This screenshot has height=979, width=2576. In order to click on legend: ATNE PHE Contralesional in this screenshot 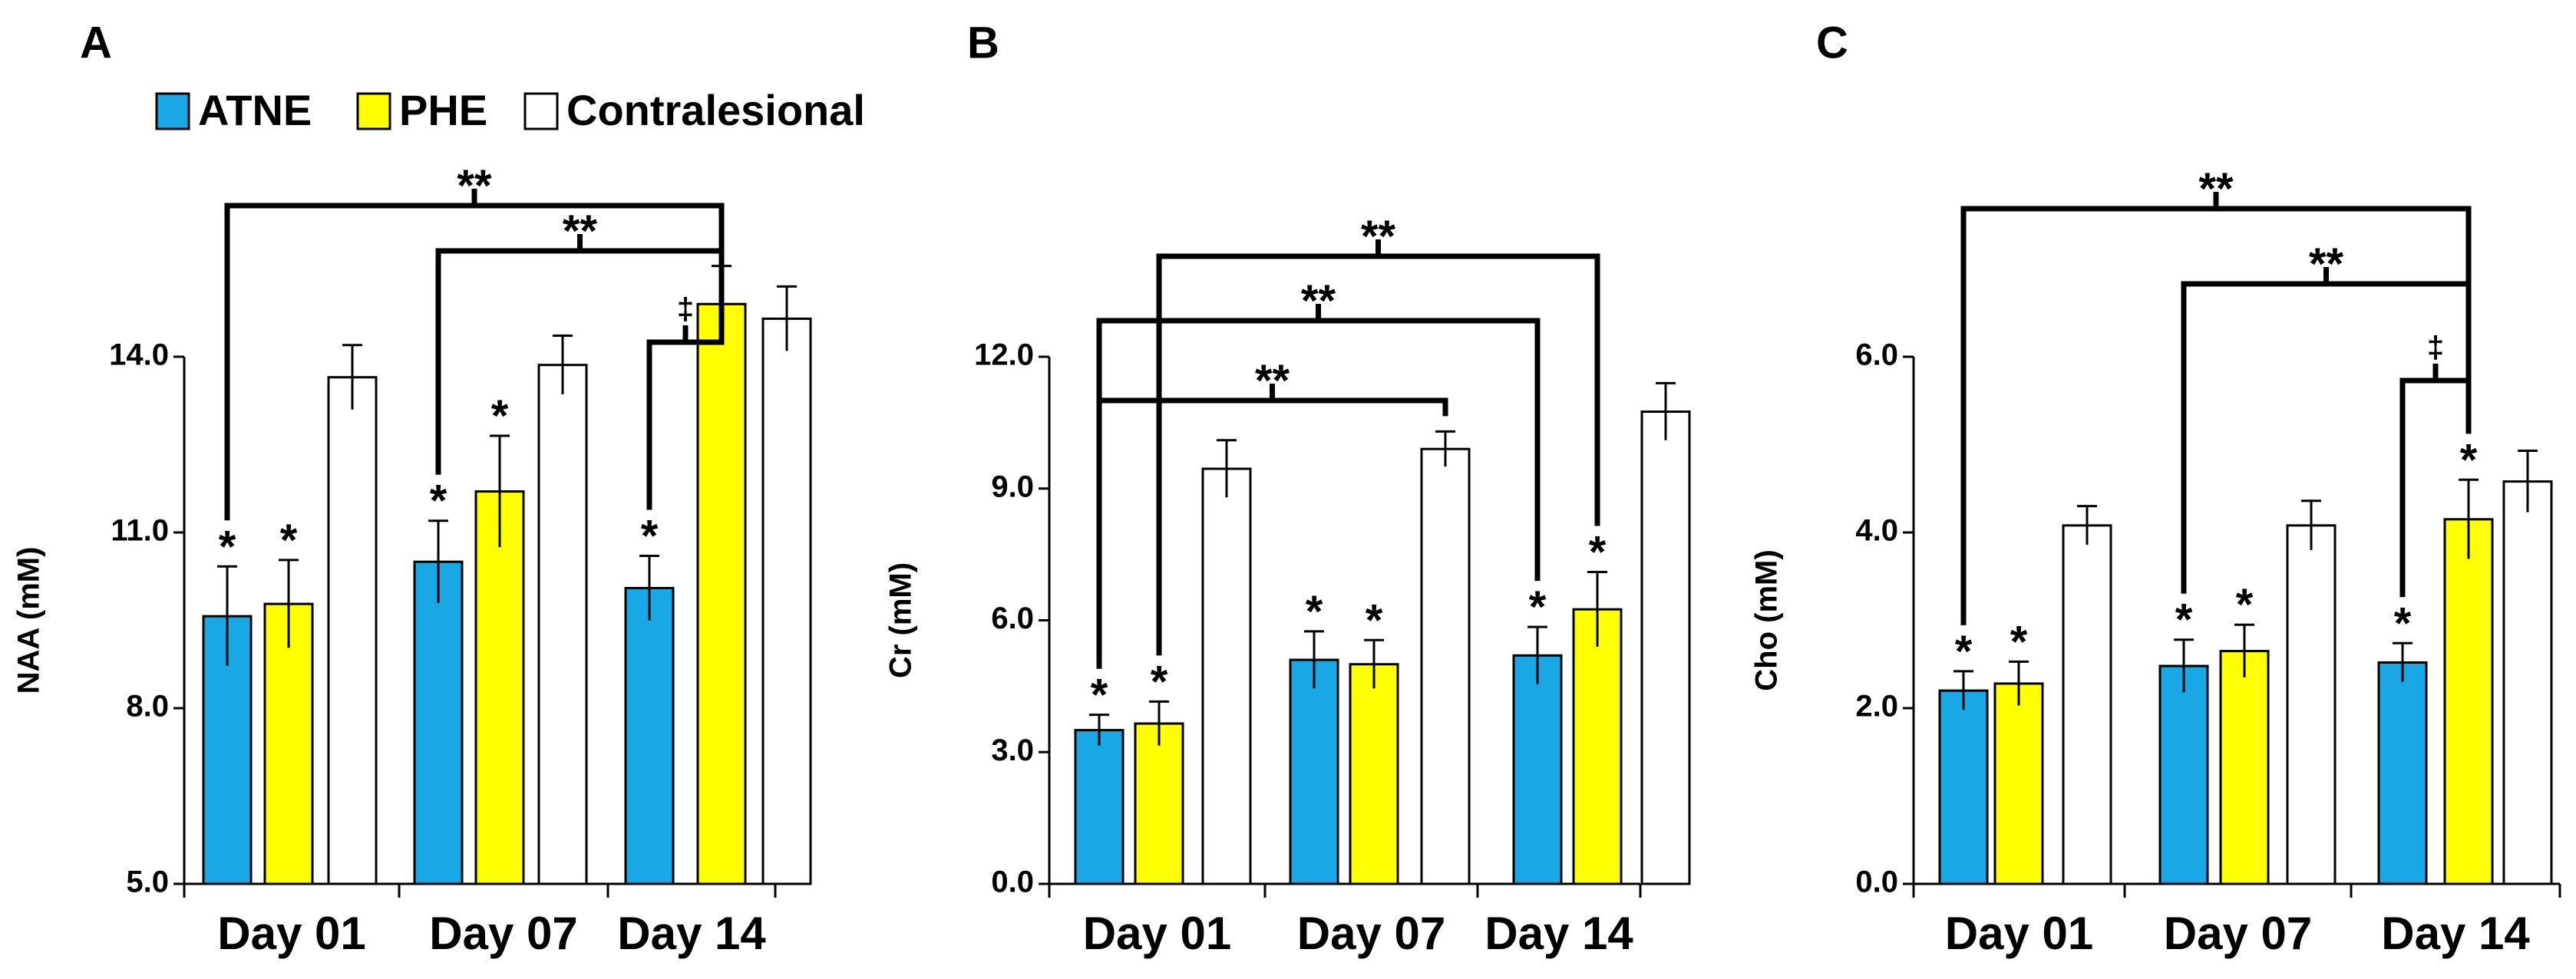, I will do `click(510, 110)`.